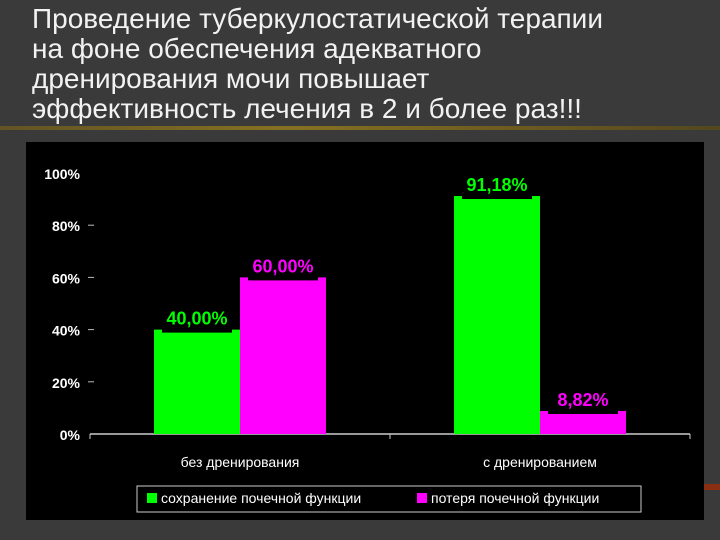  Describe the element at coordinates (66, 278) in the screenshot. I see `y-tick-label: 60%` at that location.